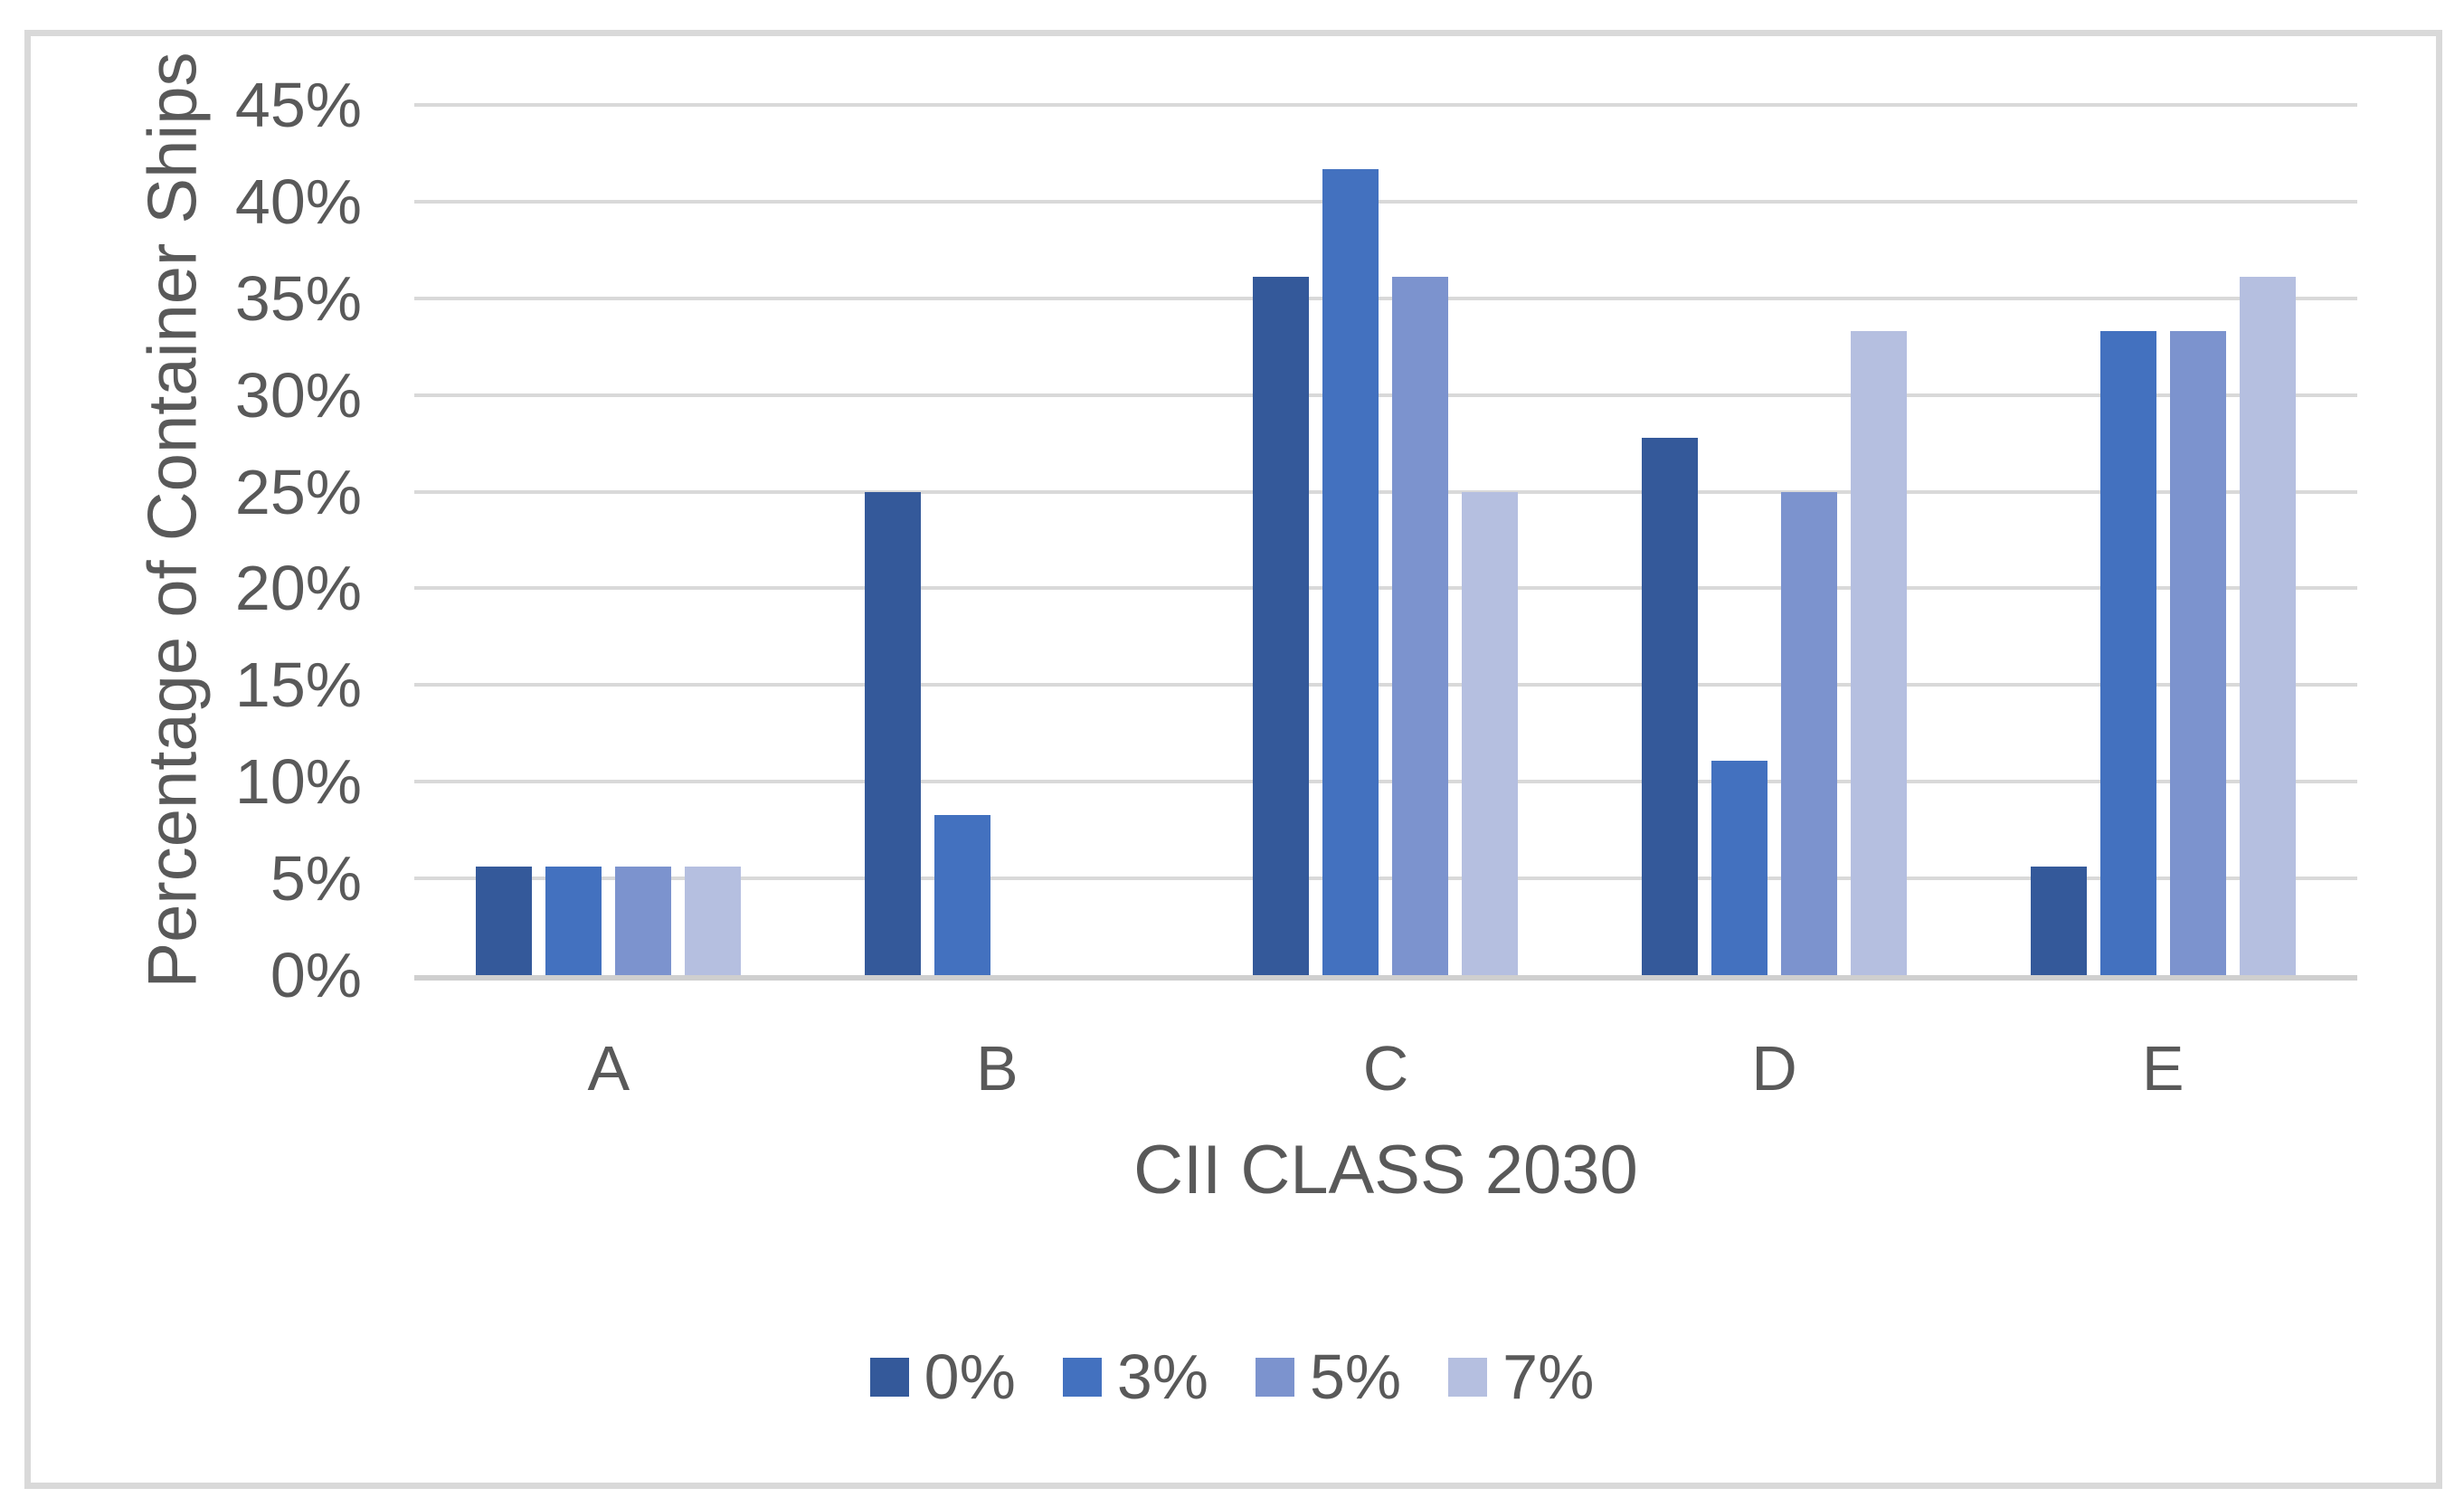  What do you see at coordinates (2162, 540) in the screenshot?
I see `bar-group-E` at bounding box center [2162, 540].